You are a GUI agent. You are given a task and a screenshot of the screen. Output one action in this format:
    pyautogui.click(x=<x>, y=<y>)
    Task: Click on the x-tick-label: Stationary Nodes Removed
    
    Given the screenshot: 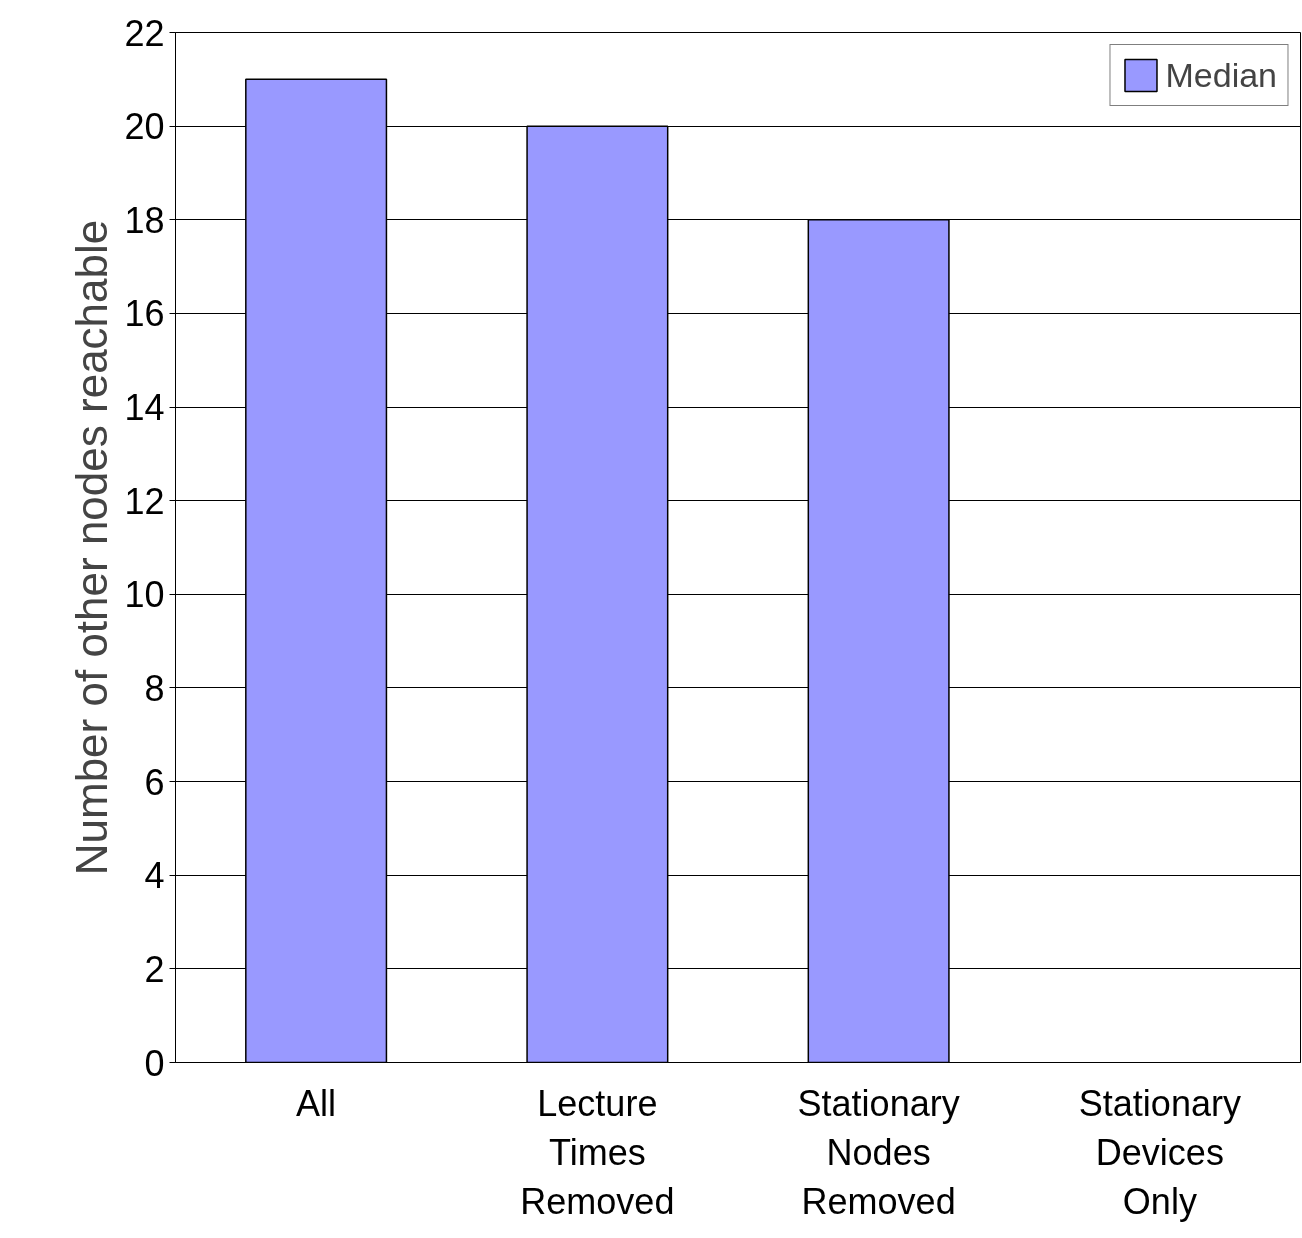 What is the action you would take?
    pyautogui.click(x=878, y=1152)
    